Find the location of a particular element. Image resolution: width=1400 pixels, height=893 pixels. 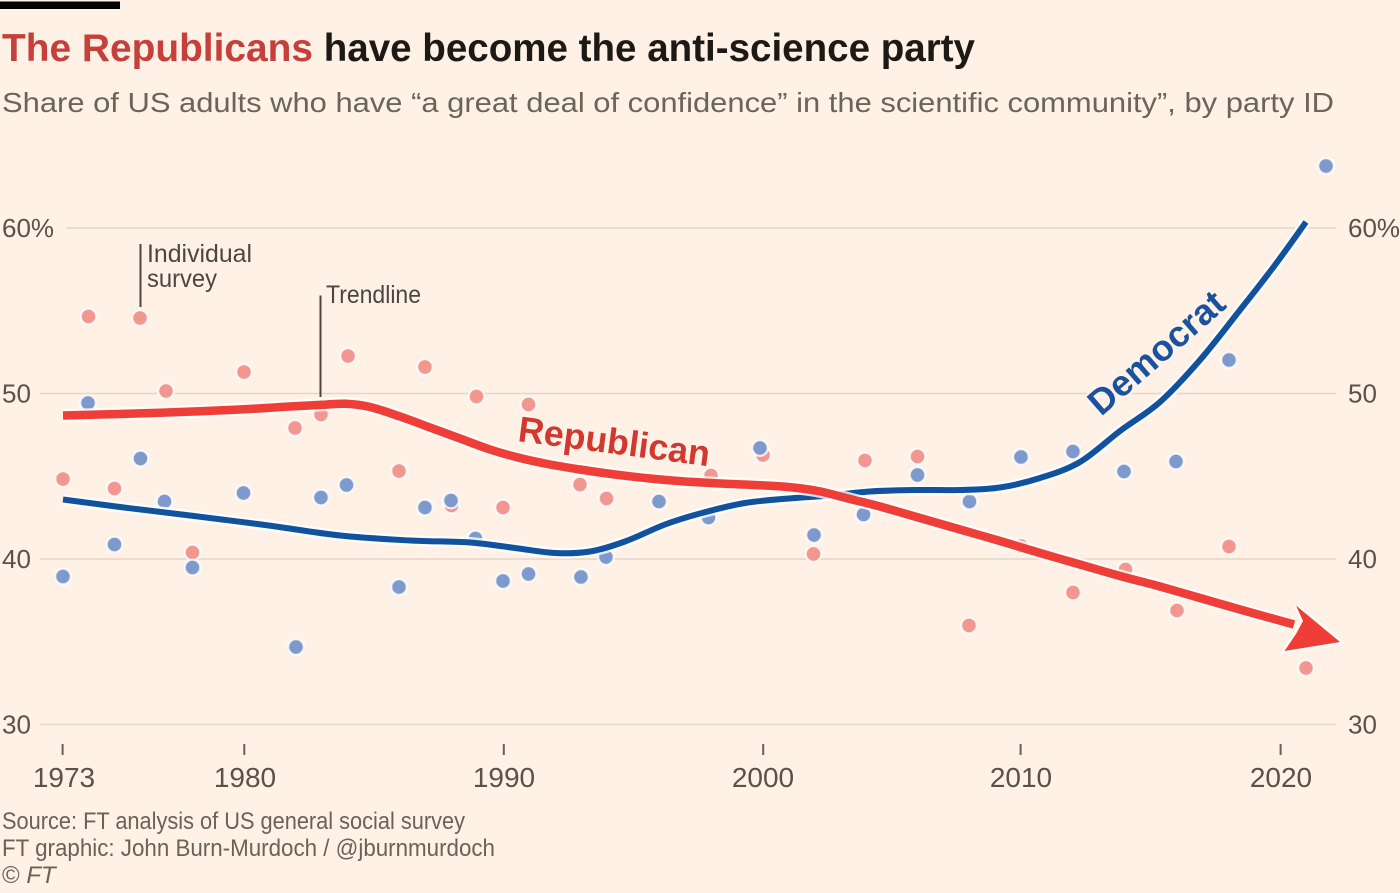

svg-text: survey is located at coordinates (182, 279).